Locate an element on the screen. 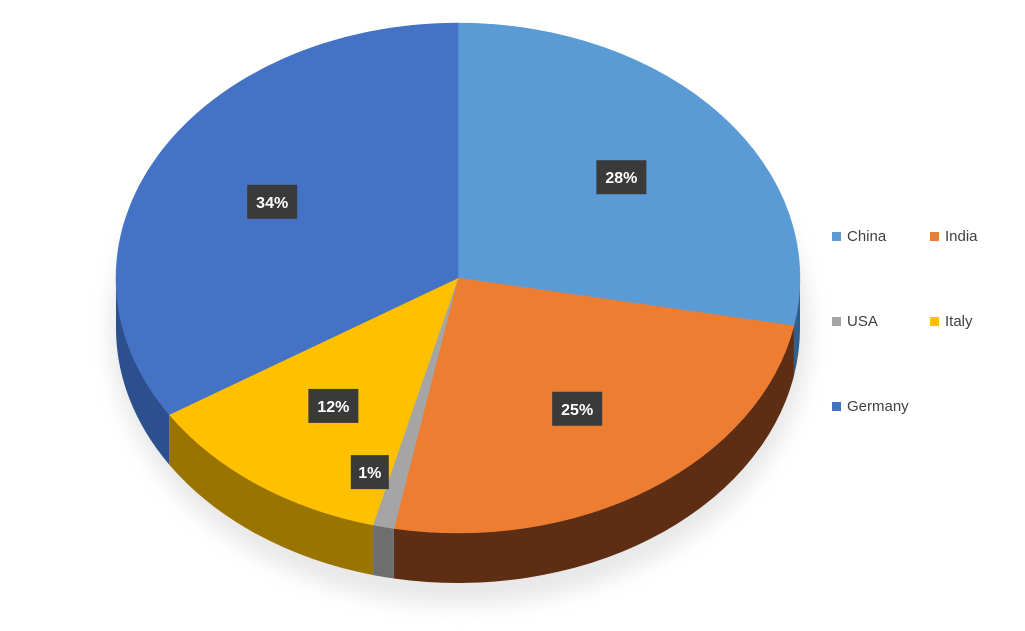 The height and width of the screenshot is (631, 1025). data-label-india: 25% is located at coordinates (577, 408).